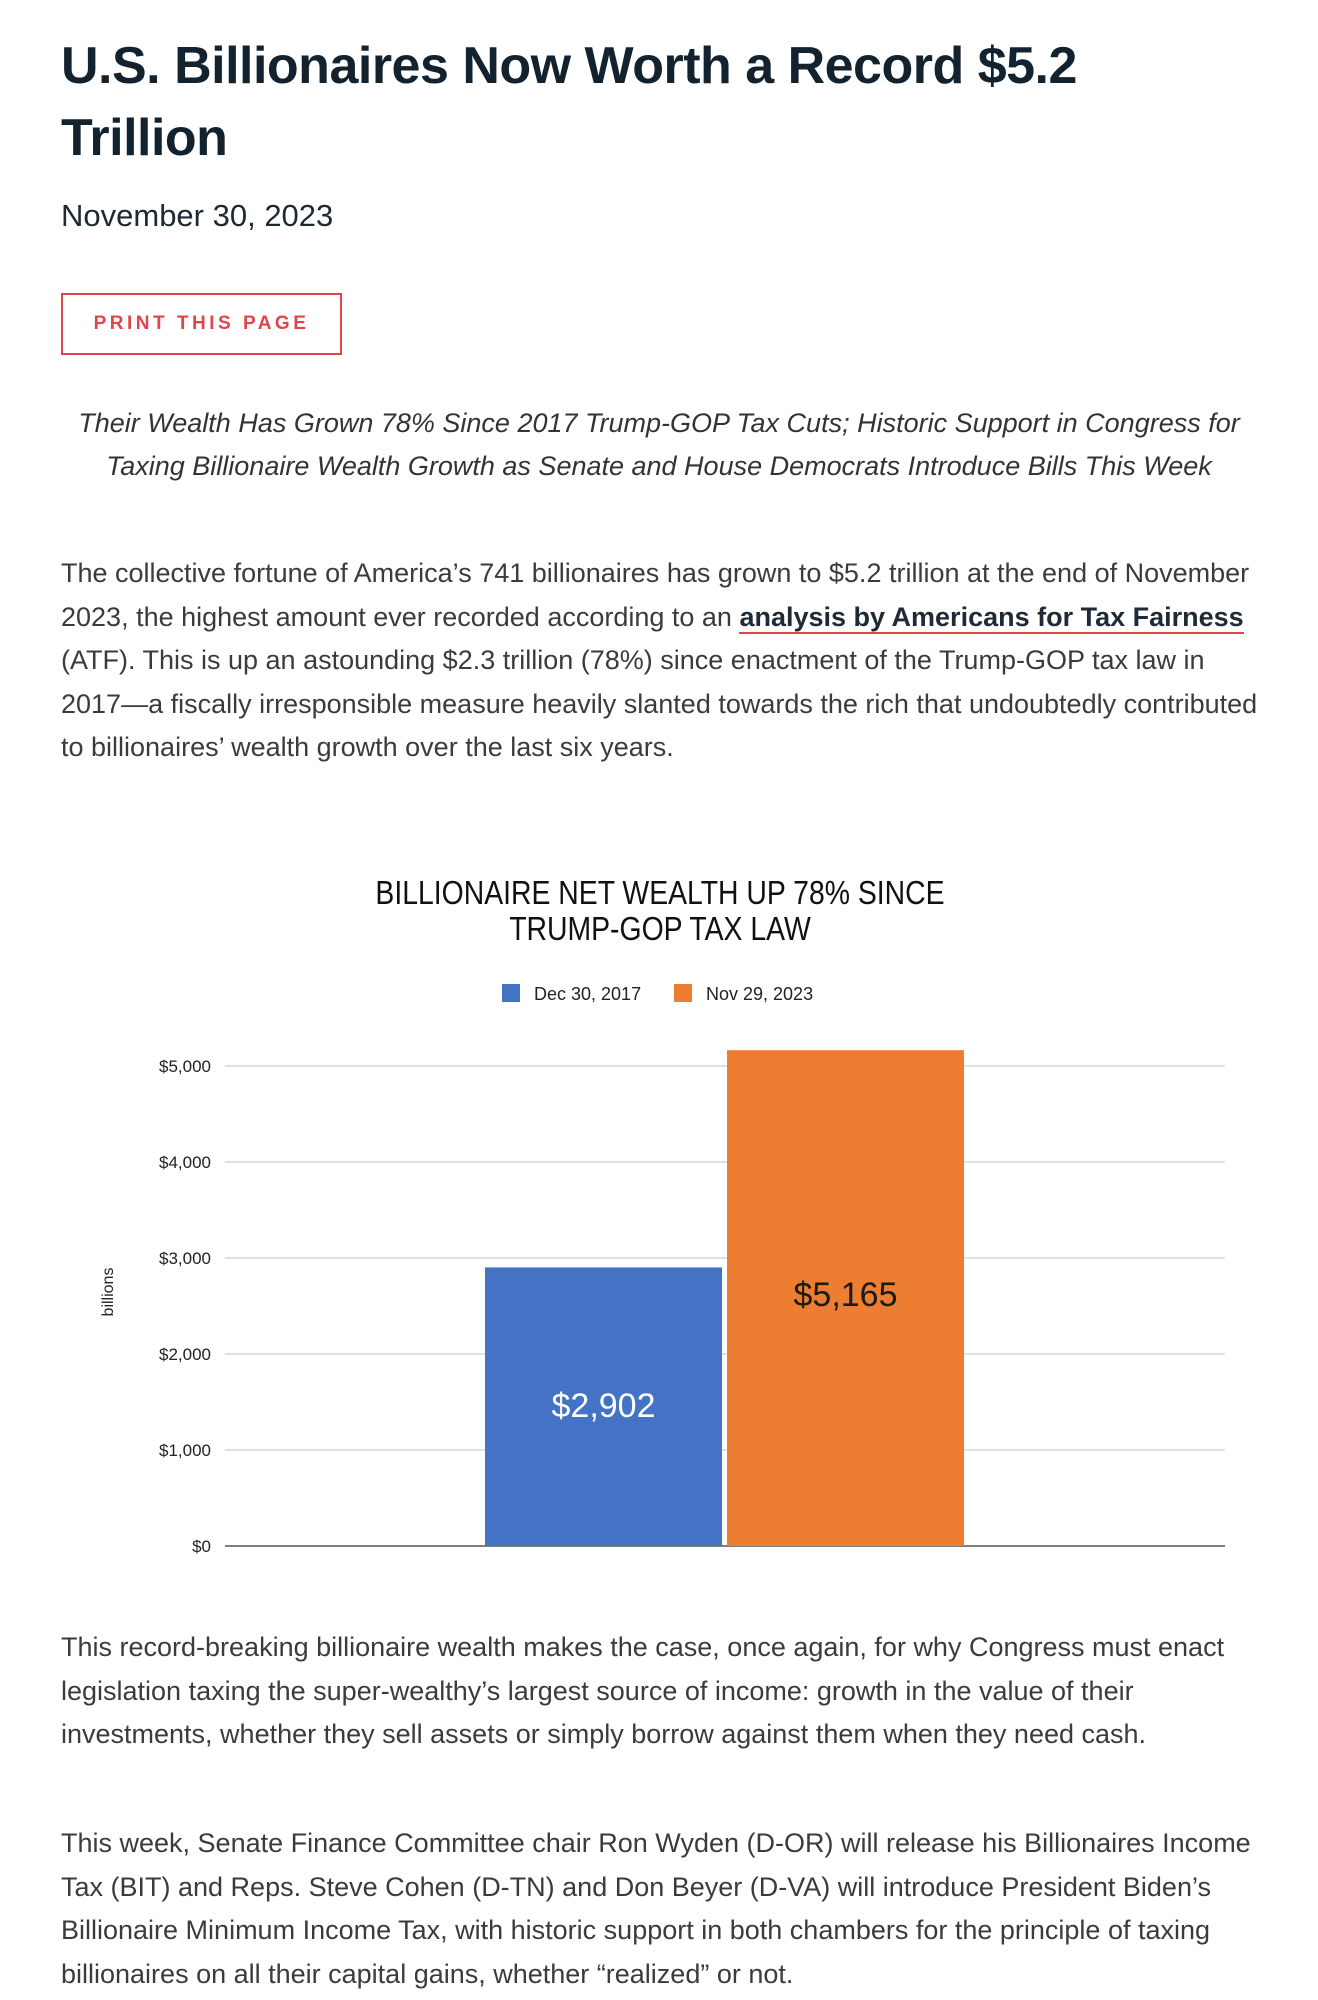  I want to click on bar-value-label: $2,902, so click(604, 1406).